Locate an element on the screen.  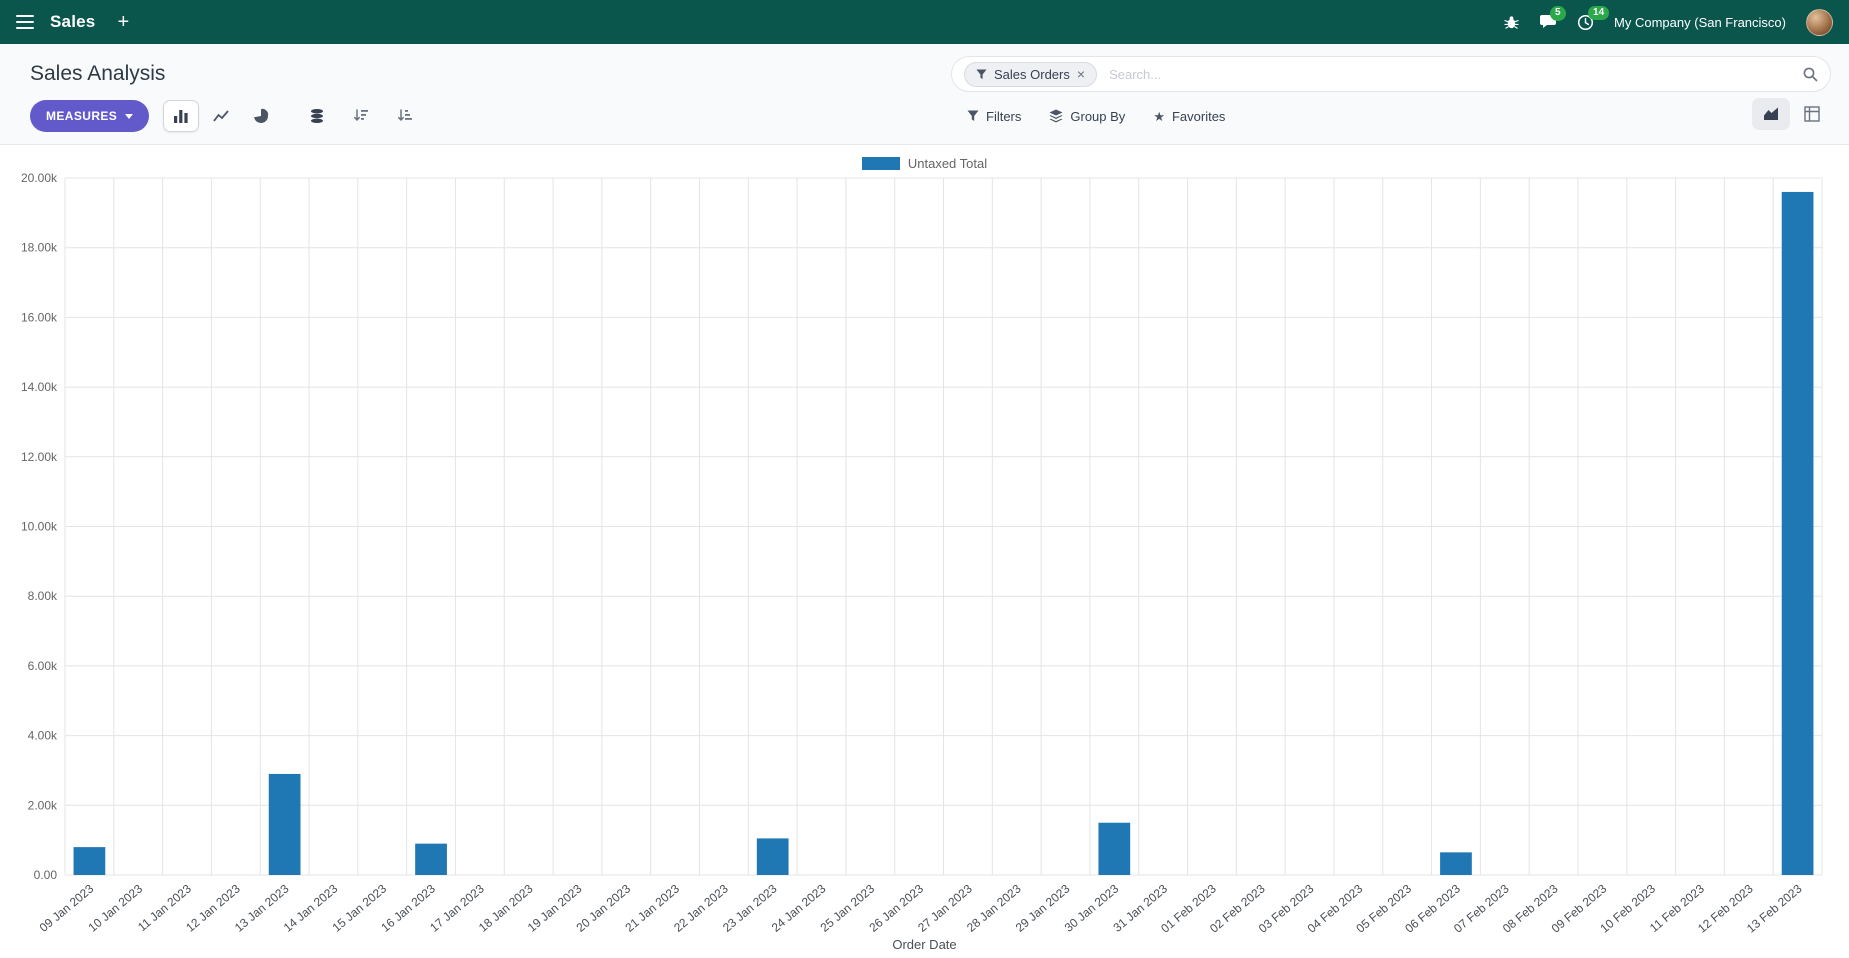
y-tick-label: 8.00k is located at coordinates (43, 596).